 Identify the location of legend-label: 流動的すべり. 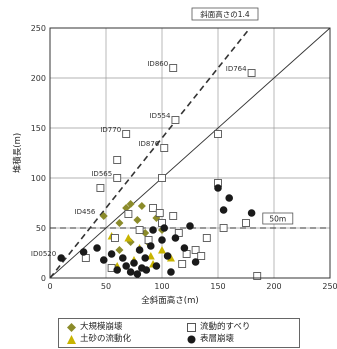
(225, 327).